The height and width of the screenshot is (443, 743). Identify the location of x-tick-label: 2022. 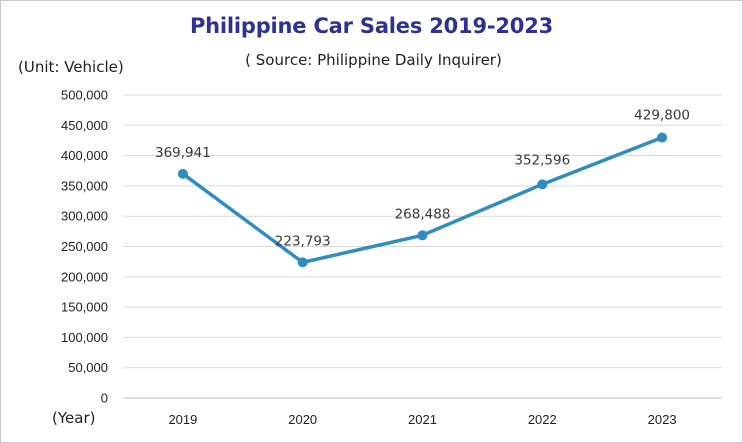
(542, 419).